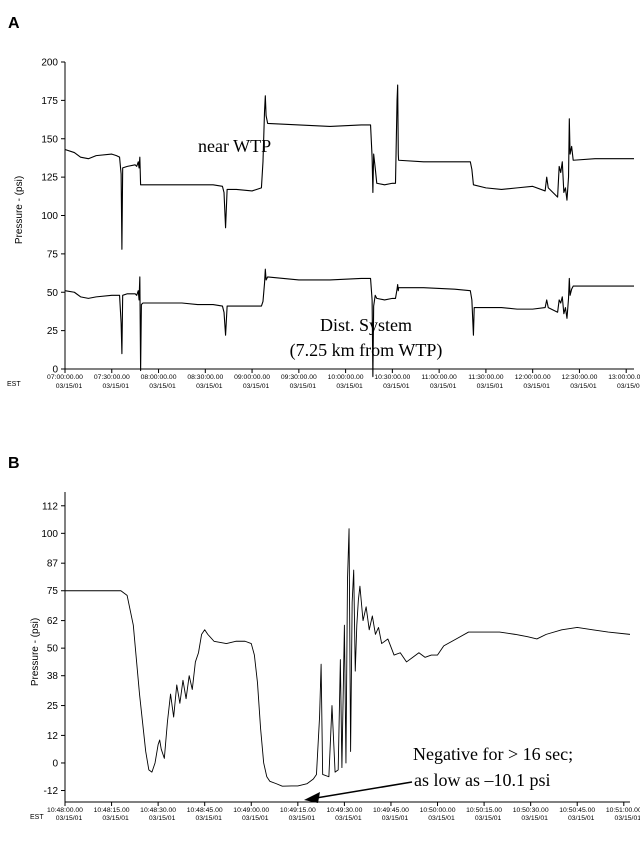  Describe the element at coordinates (234, 146) in the screenshot. I see `annotation-near-wtp: near WTP` at that location.